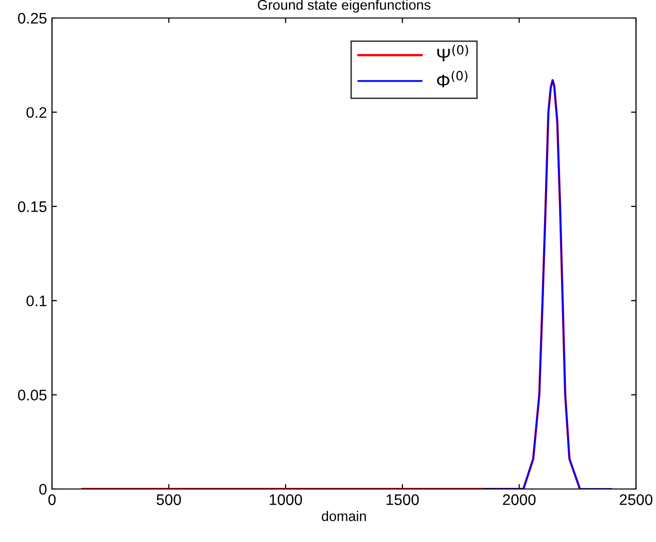 This screenshot has height=542, width=656. What do you see at coordinates (452, 79) in the screenshot?
I see `legend-label: Φ$^{(0)}$` at bounding box center [452, 79].